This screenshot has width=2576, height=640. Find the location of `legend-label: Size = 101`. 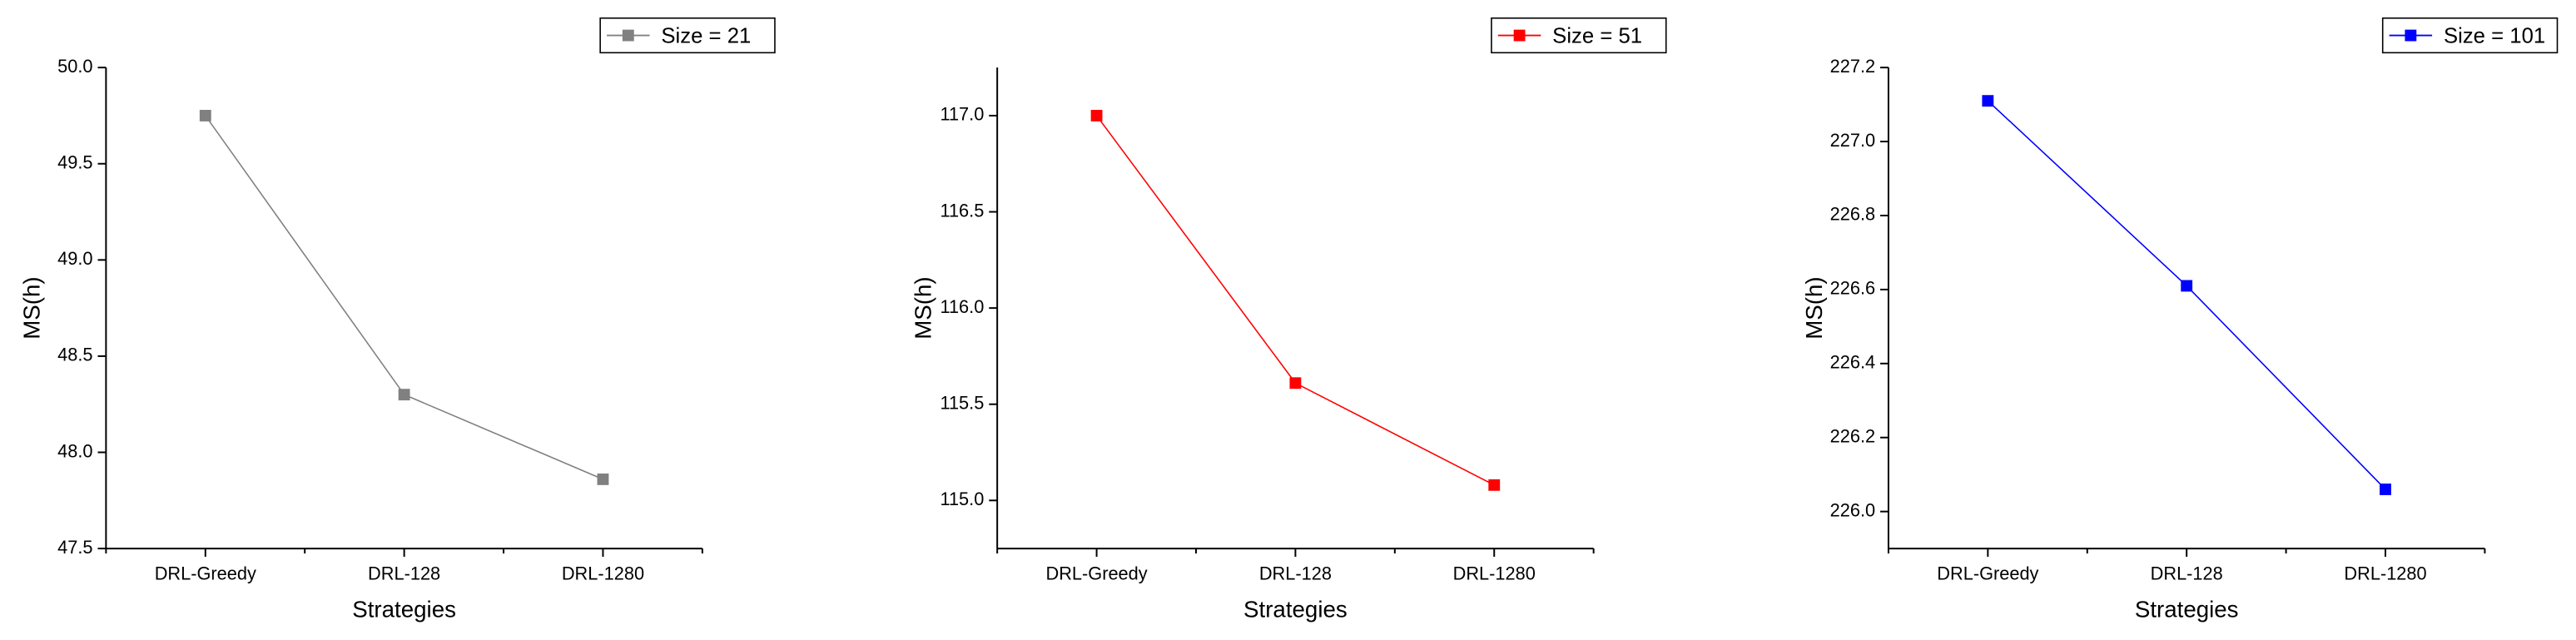

legend-label: Size = 101 is located at coordinates (2494, 35).